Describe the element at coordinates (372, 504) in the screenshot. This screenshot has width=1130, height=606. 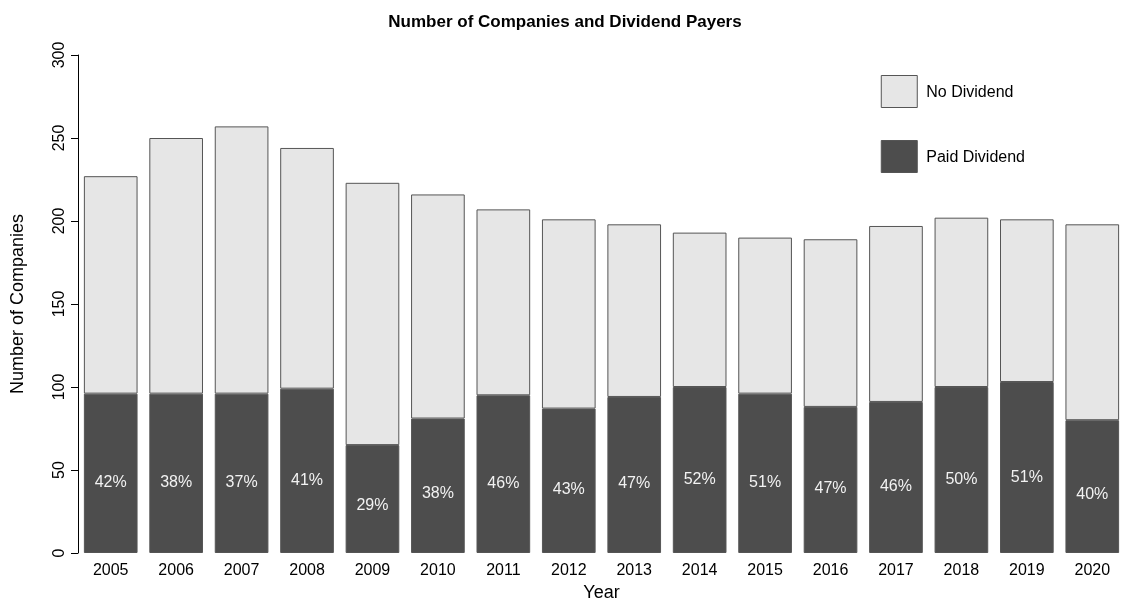
I see `annotation: 29%` at that location.